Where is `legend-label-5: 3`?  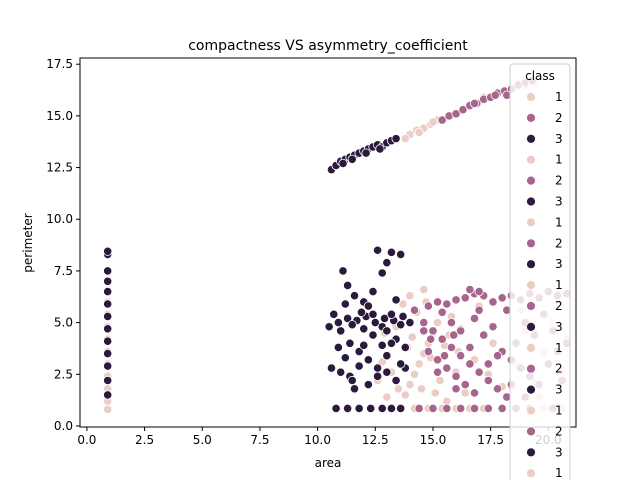
legend-label-5: 3 is located at coordinates (559, 202).